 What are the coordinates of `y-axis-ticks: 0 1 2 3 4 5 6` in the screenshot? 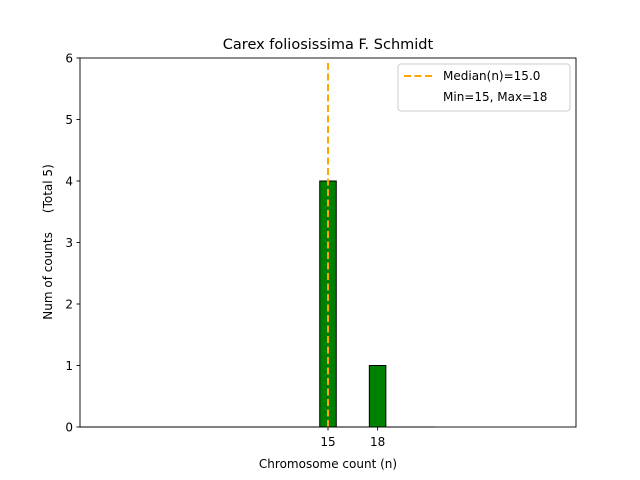 It's located at (72, 243).